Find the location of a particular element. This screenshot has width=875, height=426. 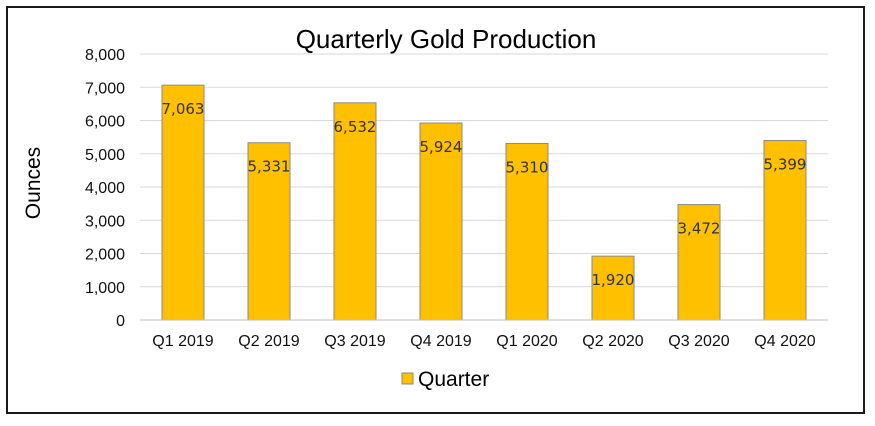

y-tick-label: 7,000 is located at coordinates (105, 88).